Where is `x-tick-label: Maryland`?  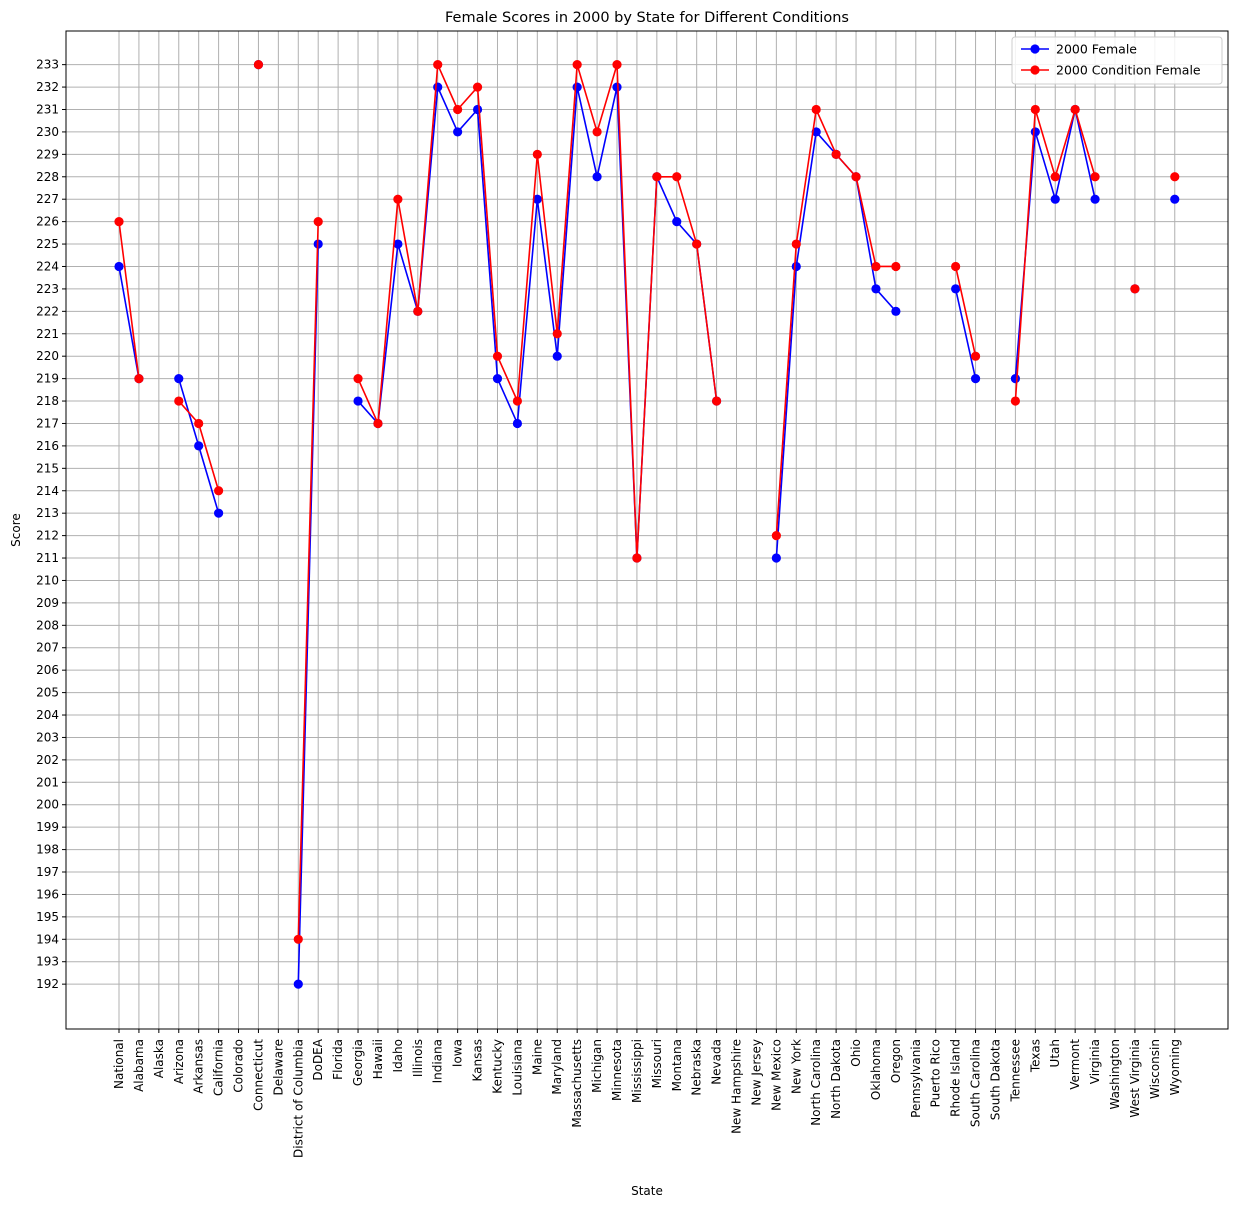 x-tick-label: Maryland is located at coordinates (557, 1067).